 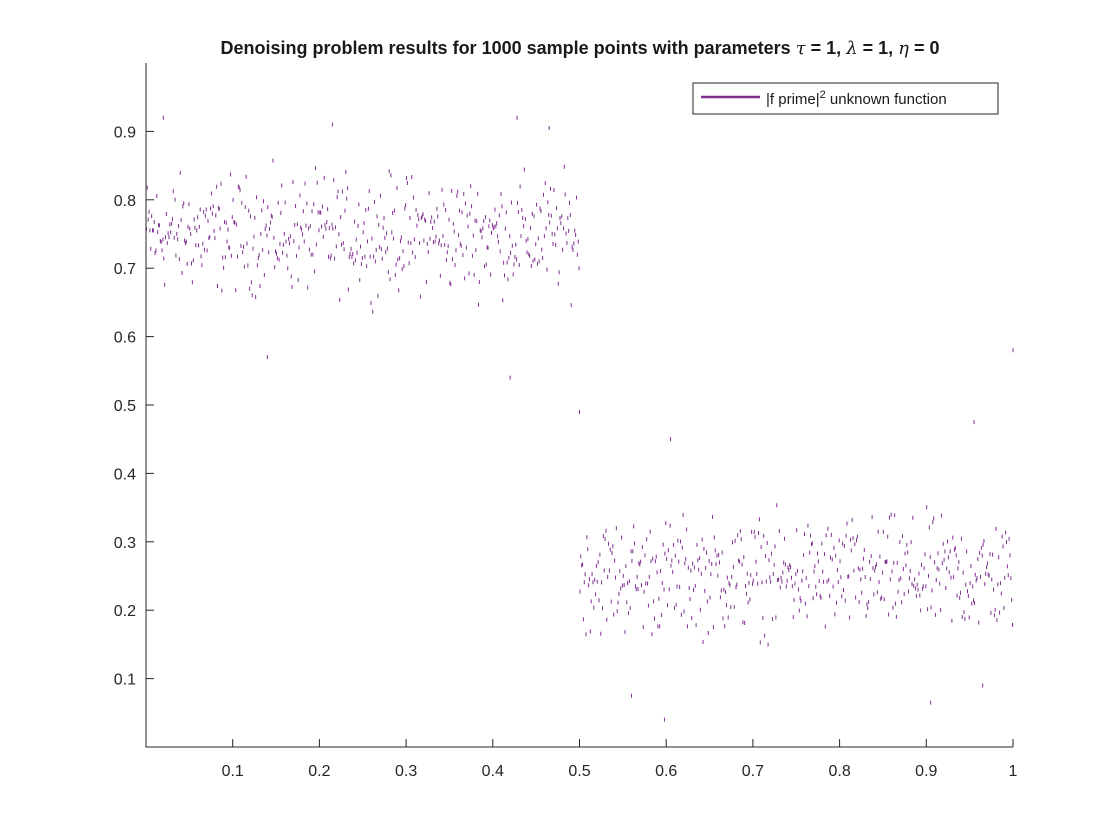 I want to click on legend-label: |f prime|2 unknown function, so click(x=856, y=98).